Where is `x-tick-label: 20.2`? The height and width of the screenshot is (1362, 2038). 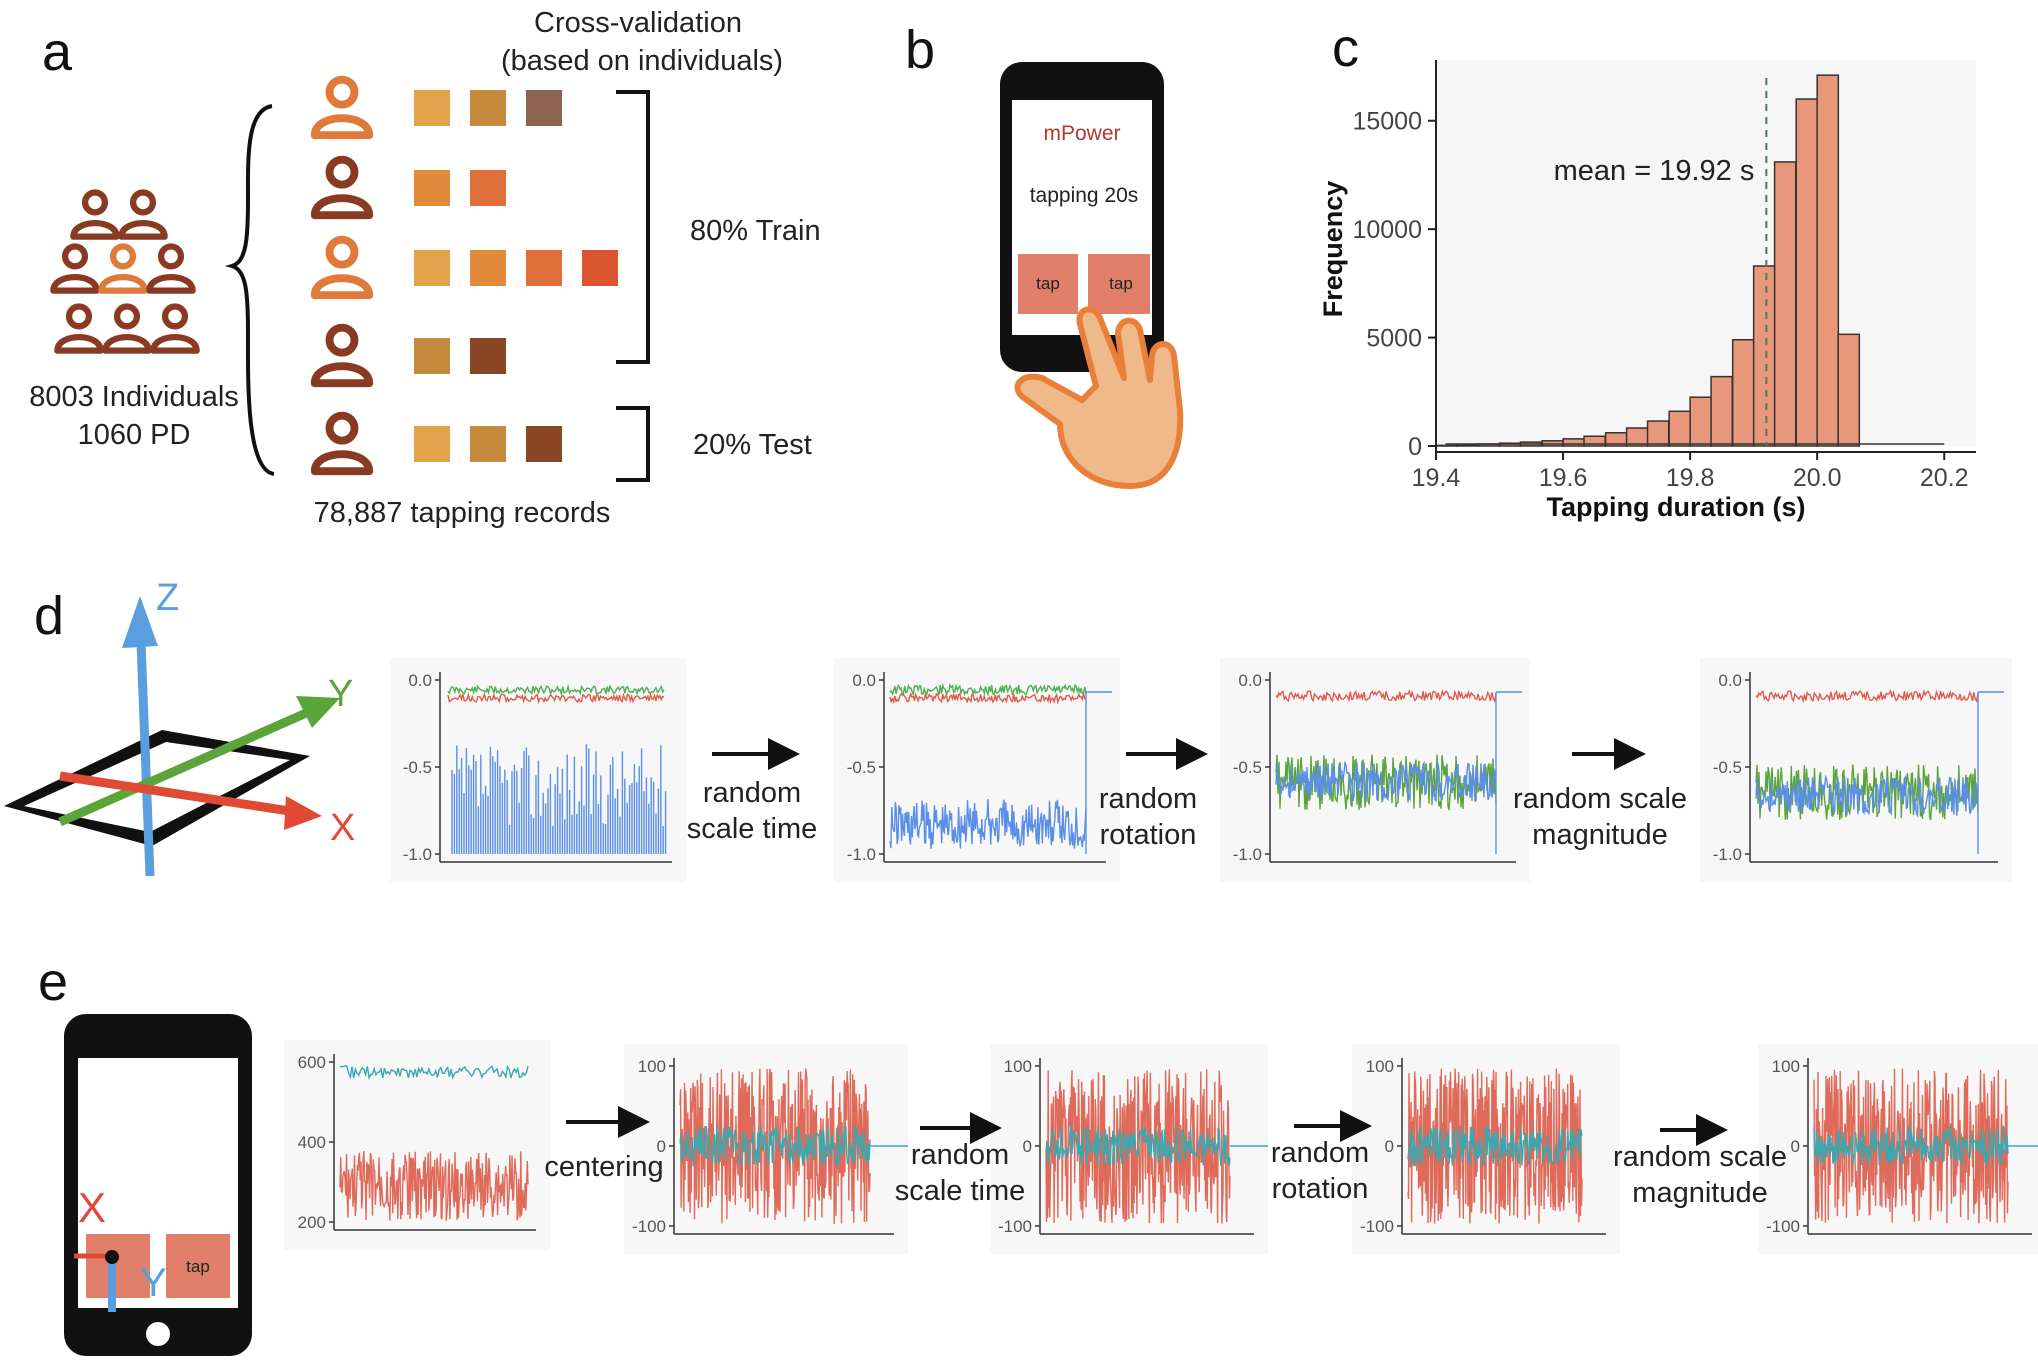 x-tick-label: 20.2 is located at coordinates (1944, 478).